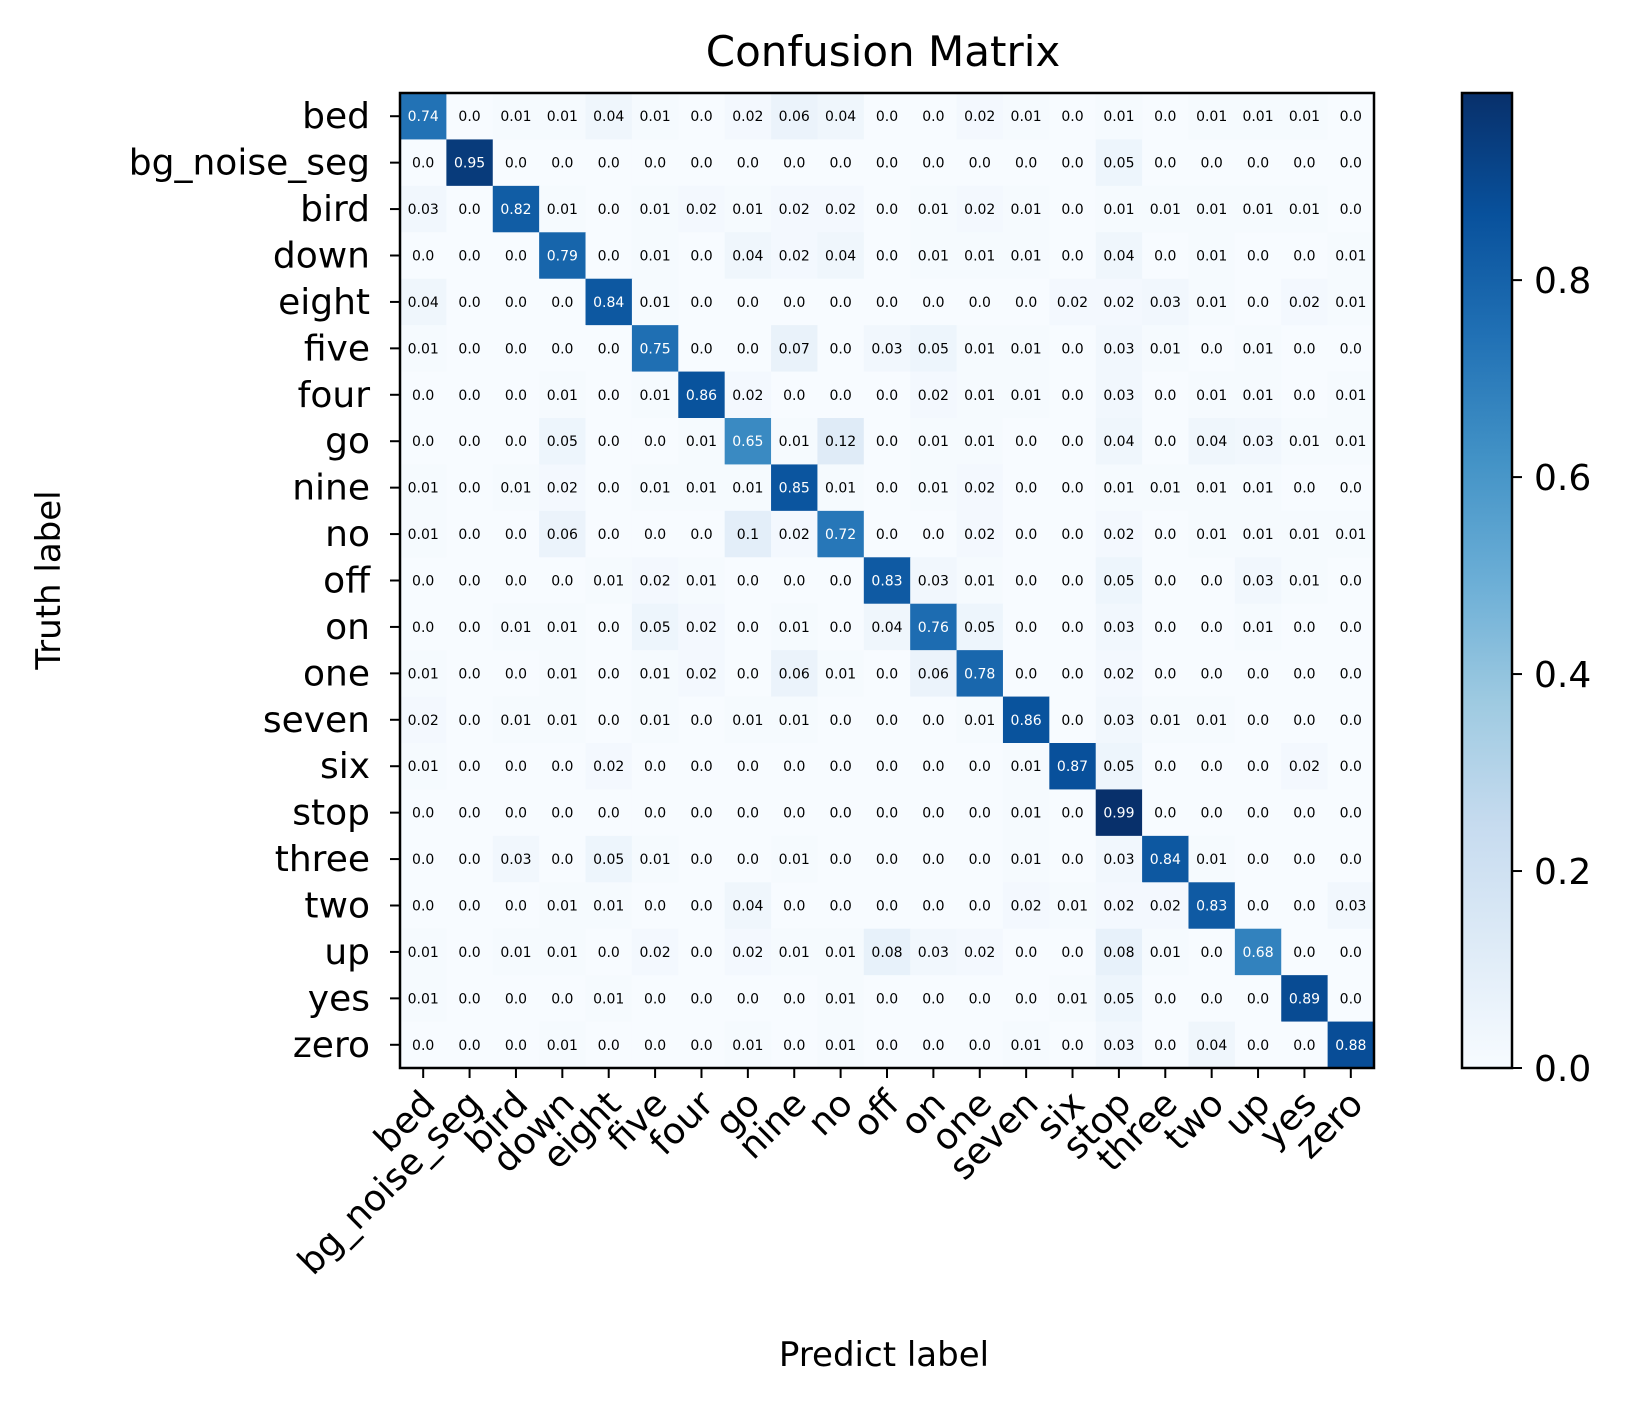 Image resolution: width=1630 pixels, height=1406 pixels. I want to click on colorbar-tick-label: 0.6, so click(1562, 478).